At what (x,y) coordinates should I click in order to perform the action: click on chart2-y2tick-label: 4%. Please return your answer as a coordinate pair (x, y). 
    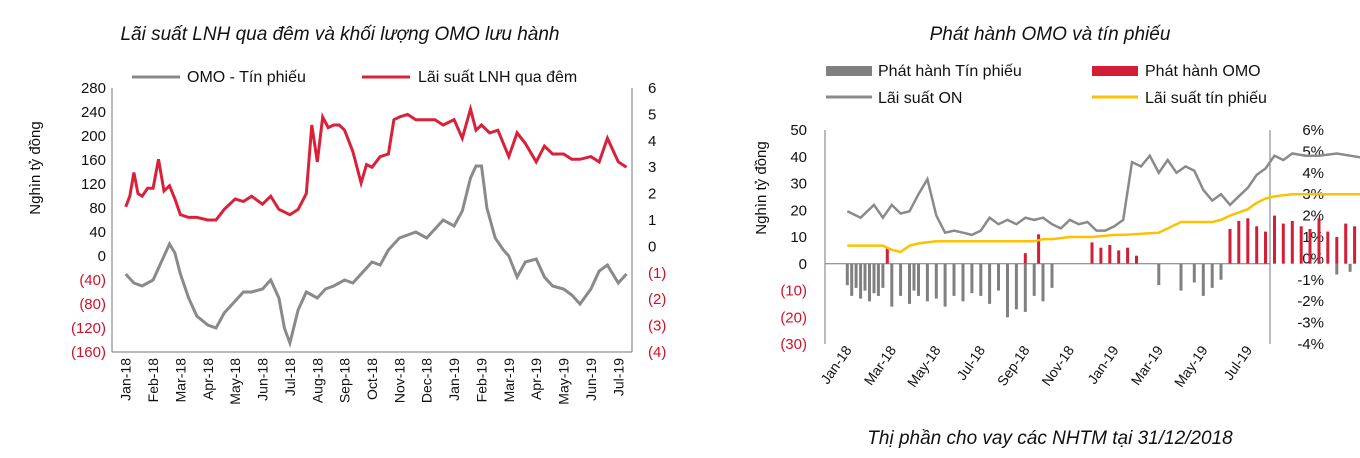
    Looking at the image, I should click on (1313, 173).